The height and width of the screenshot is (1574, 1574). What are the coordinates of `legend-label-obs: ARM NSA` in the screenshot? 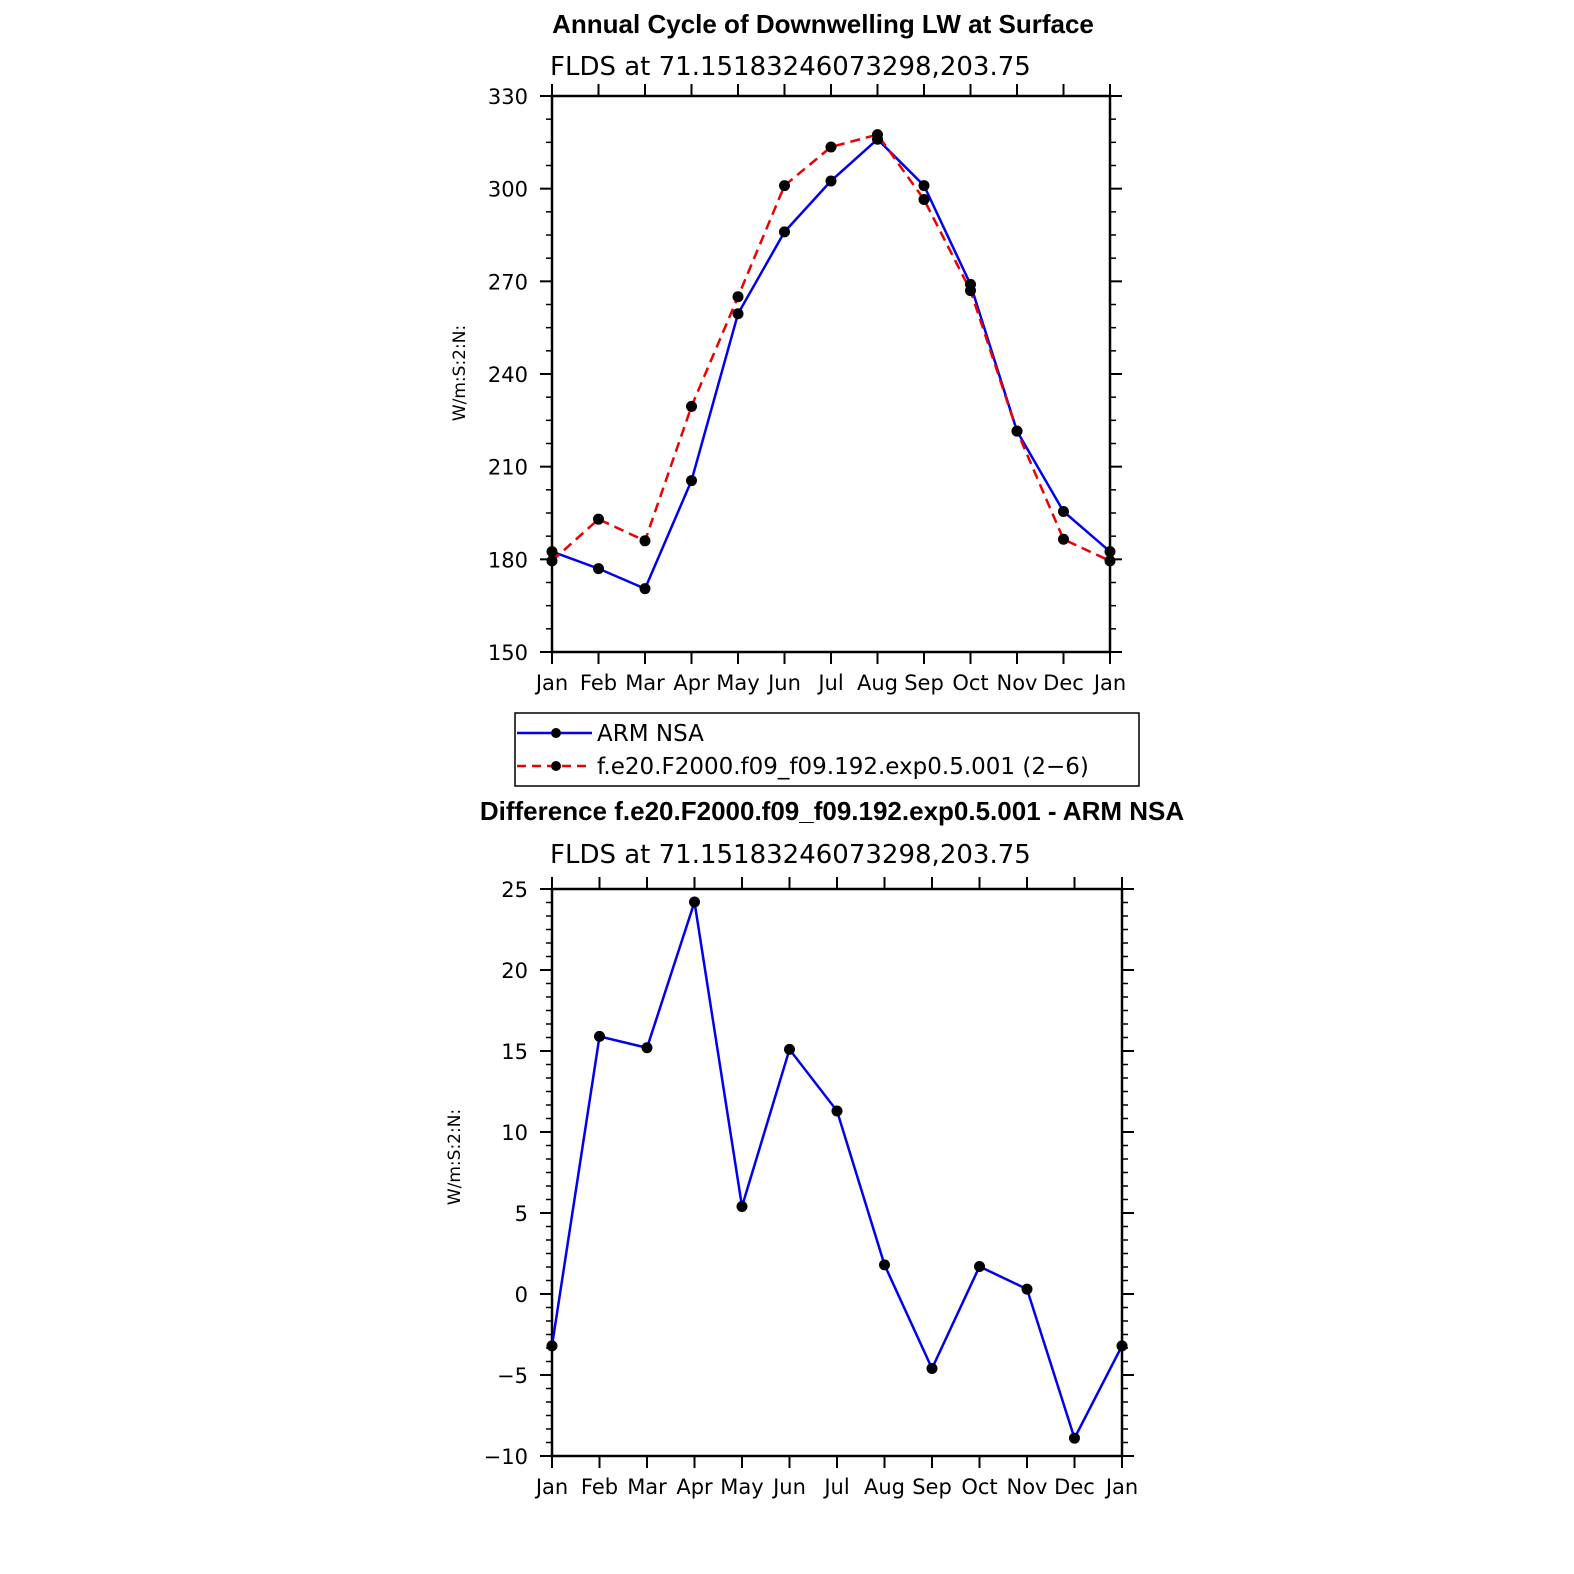 It's located at (650, 734).